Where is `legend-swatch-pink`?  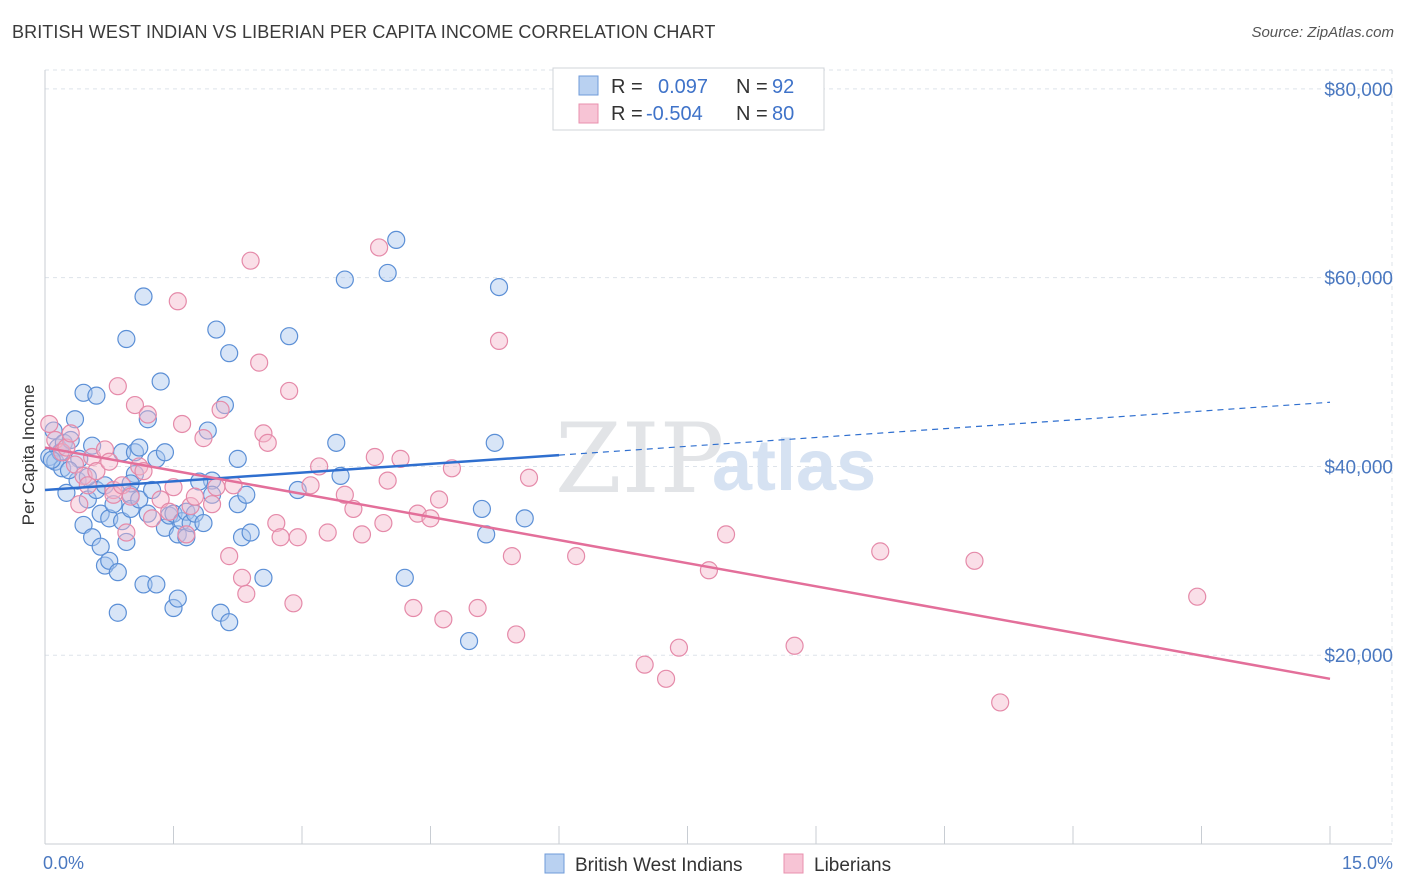 legend-swatch-pink is located at coordinates (588, 113).